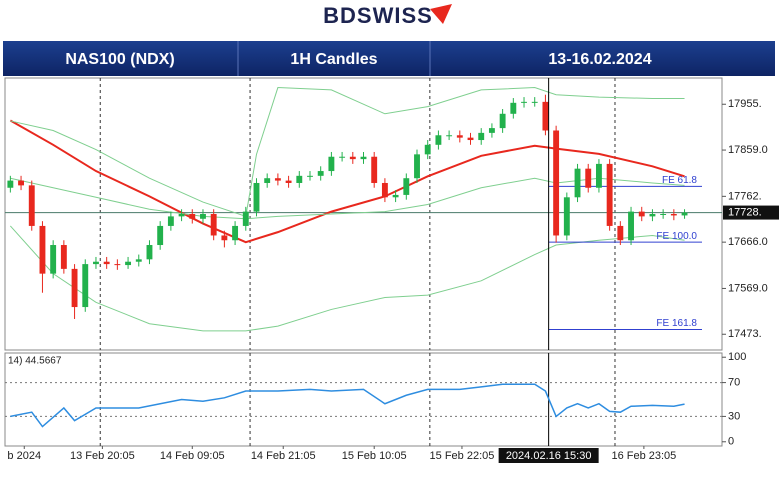 Image resolution: width=780 pixels, height=493 pixels. Describe the element at coordinates (35, 361) in the screenshot. I see `rsi-label: 14) 44.5667` at that location.